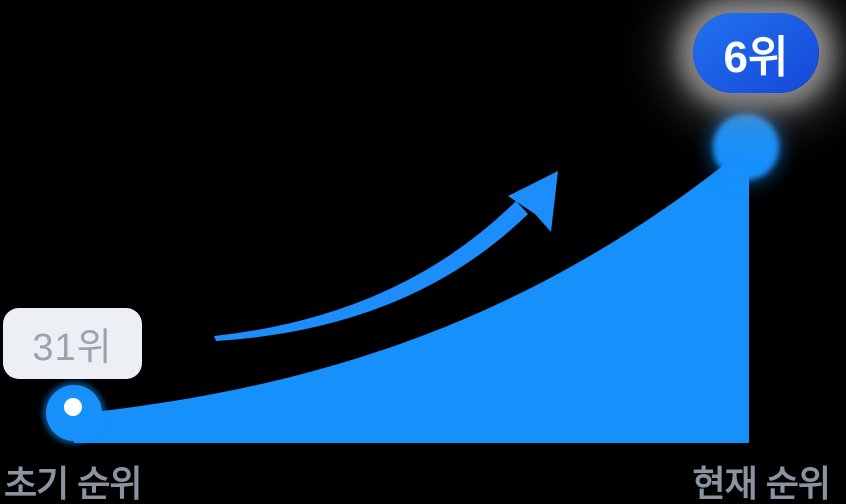 Image resolution: width=846 pixels, height=504 pixels. Describe the element at coordinates (761, 483) in the screenshot. I see `axis-label-current-rank: 현재 순위` at that location.